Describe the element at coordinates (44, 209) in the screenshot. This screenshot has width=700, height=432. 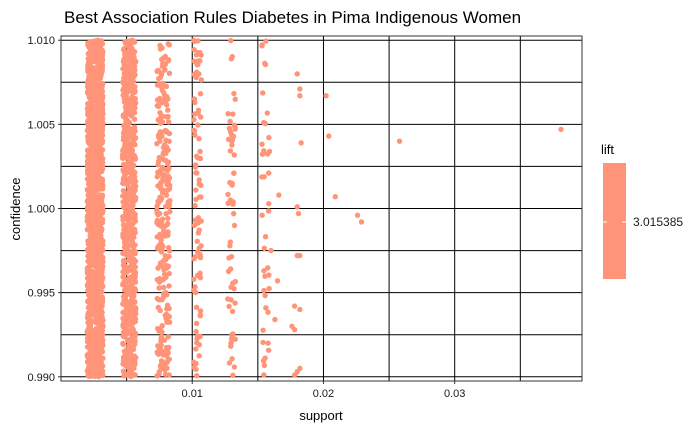
I see `y-axis: 0.990 0.995 1.000 1.005 1.010` at that location.